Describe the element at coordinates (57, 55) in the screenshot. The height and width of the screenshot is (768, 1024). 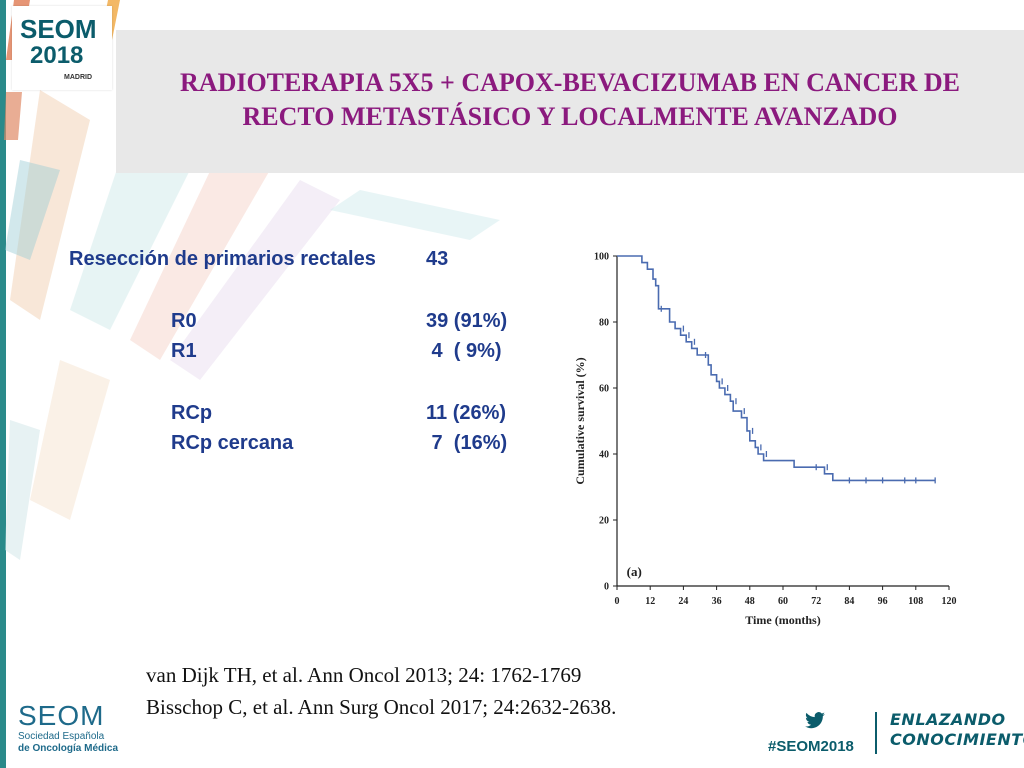
I see `logo-year: 2018` at that location.